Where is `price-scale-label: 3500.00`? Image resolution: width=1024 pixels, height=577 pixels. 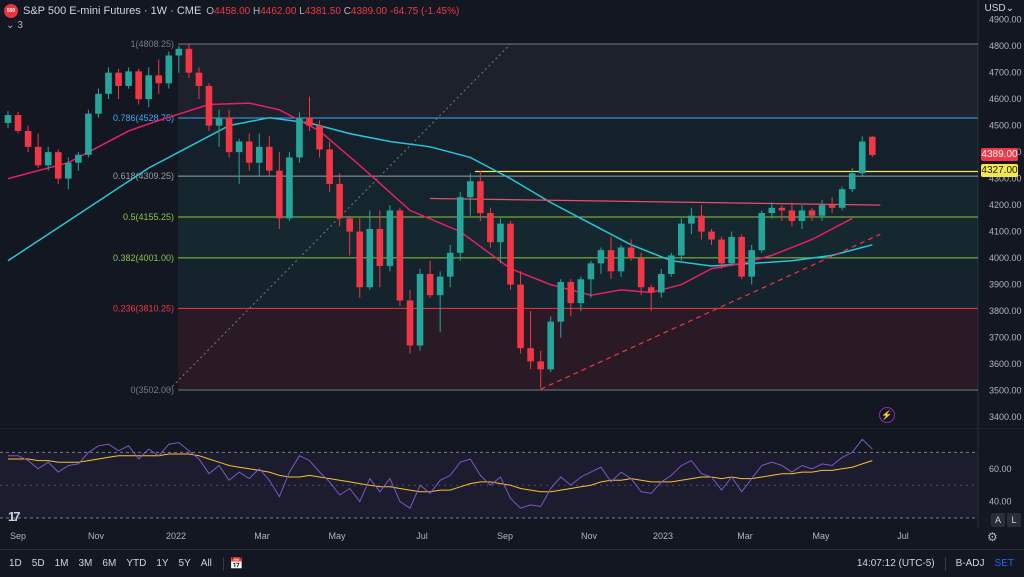 price-scale-label: 3500.00 is located at coordinates (1005, 391).